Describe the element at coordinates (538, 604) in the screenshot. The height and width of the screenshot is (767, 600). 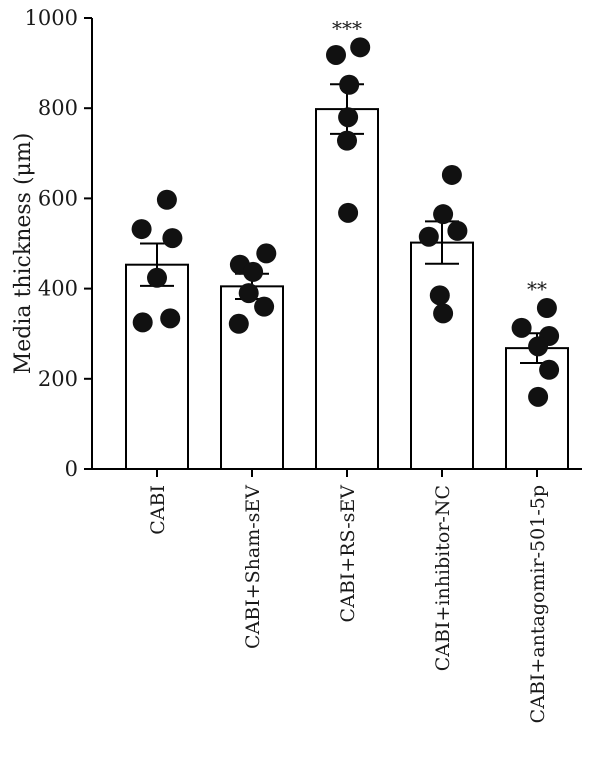
I see `category-label: CABI+antagomir-501-5p` at that location.